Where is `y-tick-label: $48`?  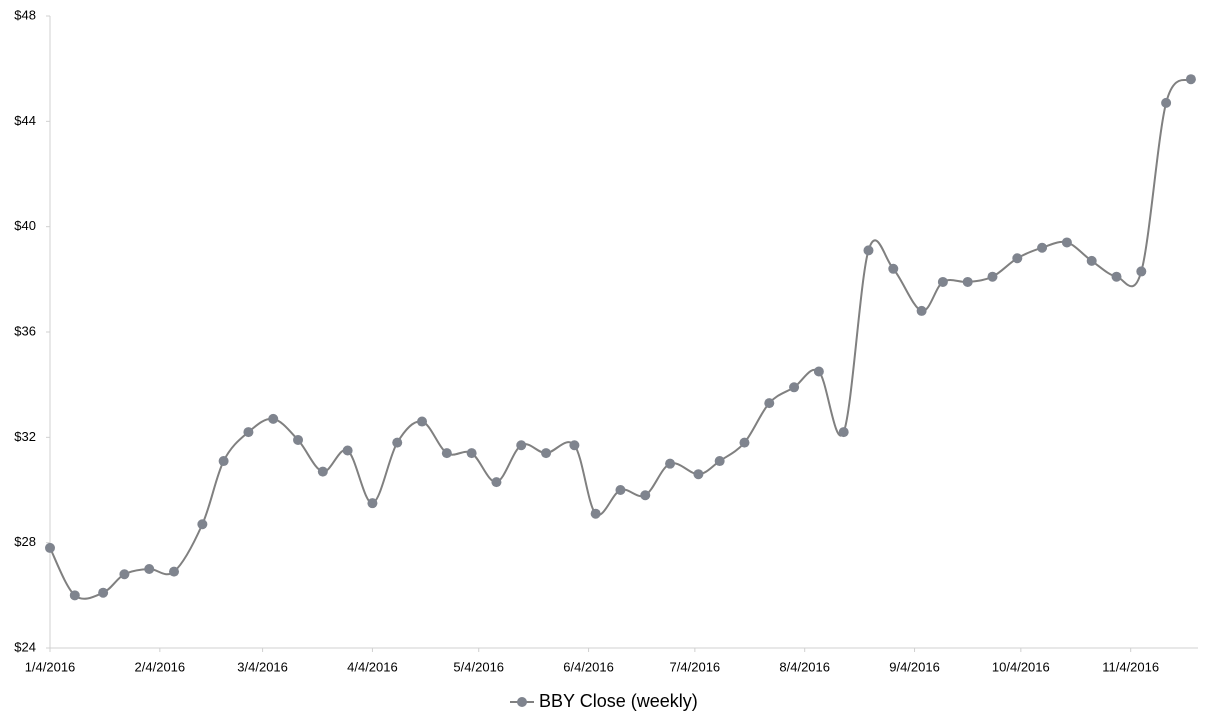 y-tick-label: $48 is located at coordinates (25, 14).